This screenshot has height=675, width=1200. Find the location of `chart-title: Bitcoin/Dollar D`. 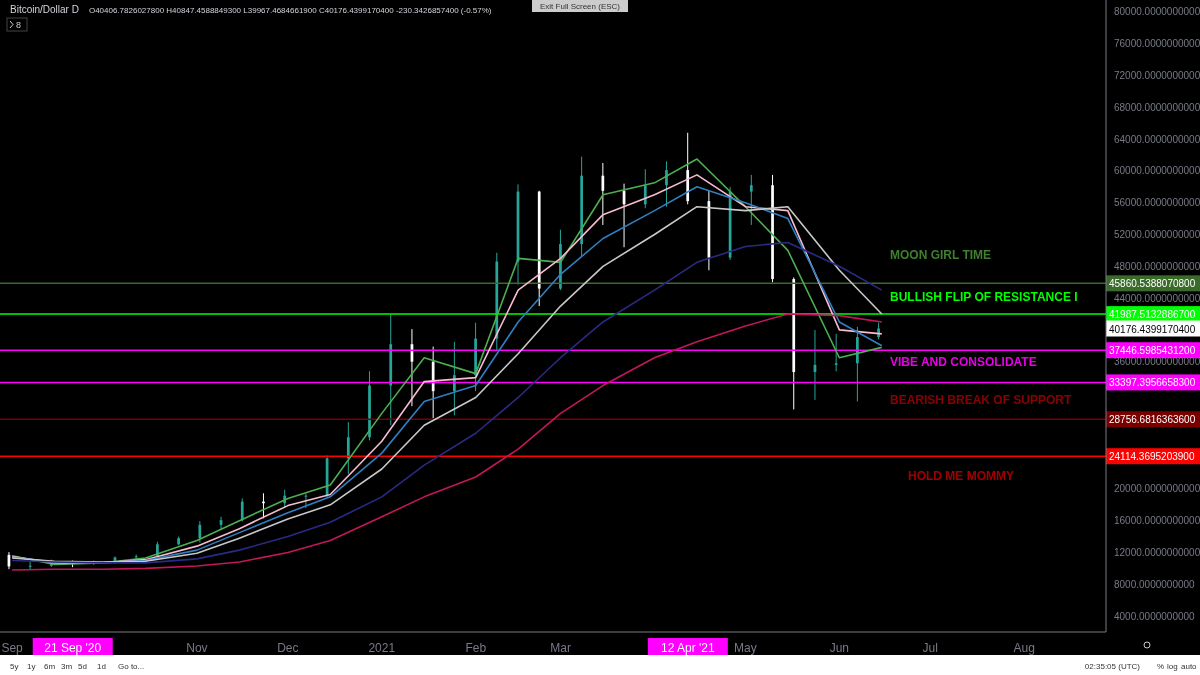

chart-title: Bitcoin/Dollar D is located at coordinates (44, 9).